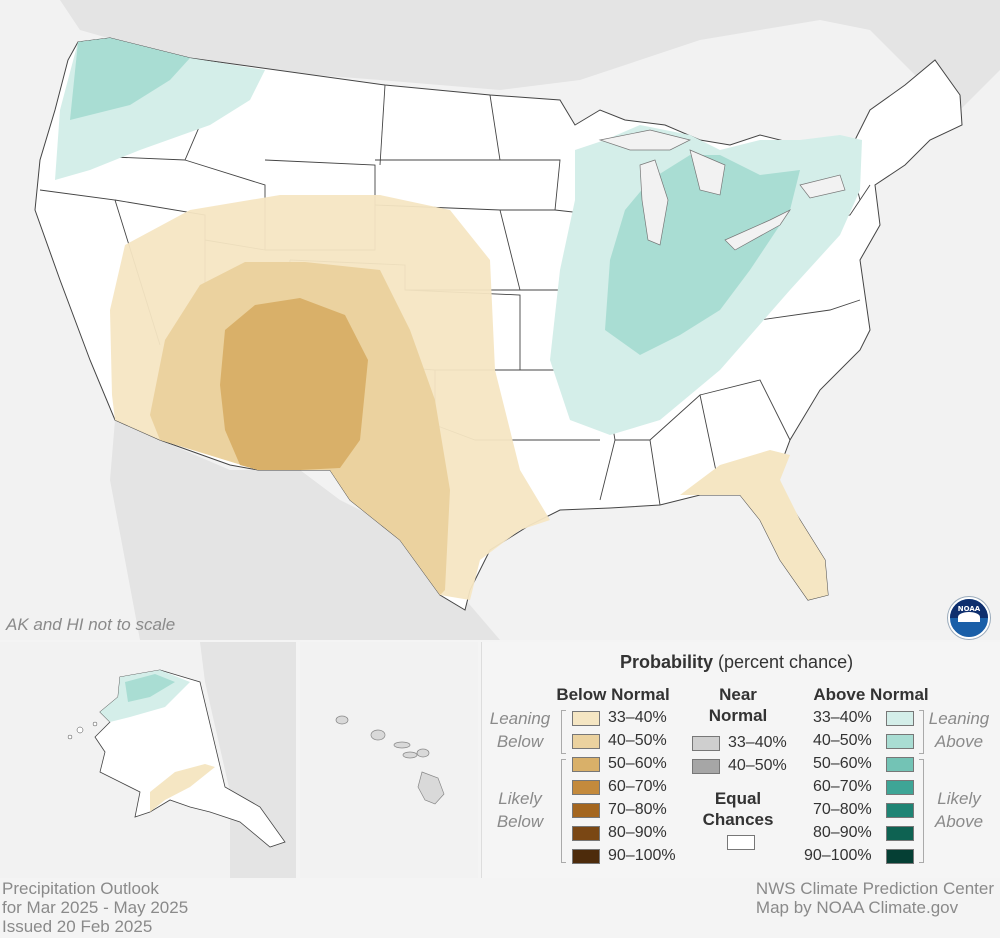 This screenshot has width=1000, height=938. Describe the element at coordinates (969, 618) in the screenshot. I see `noaa-logo: NOAA` at that location.